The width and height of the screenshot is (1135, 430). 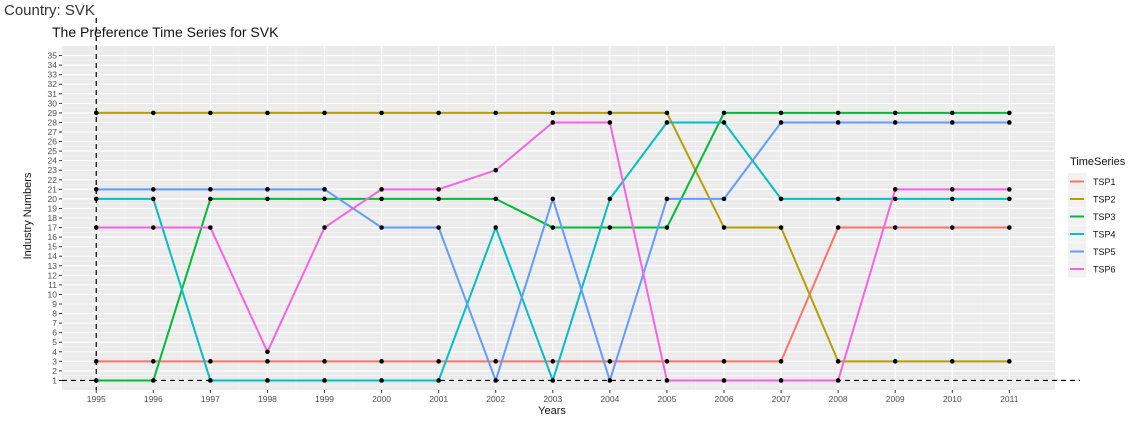 I want to click on y-tick-label: 28, so click(x=53, y=122).